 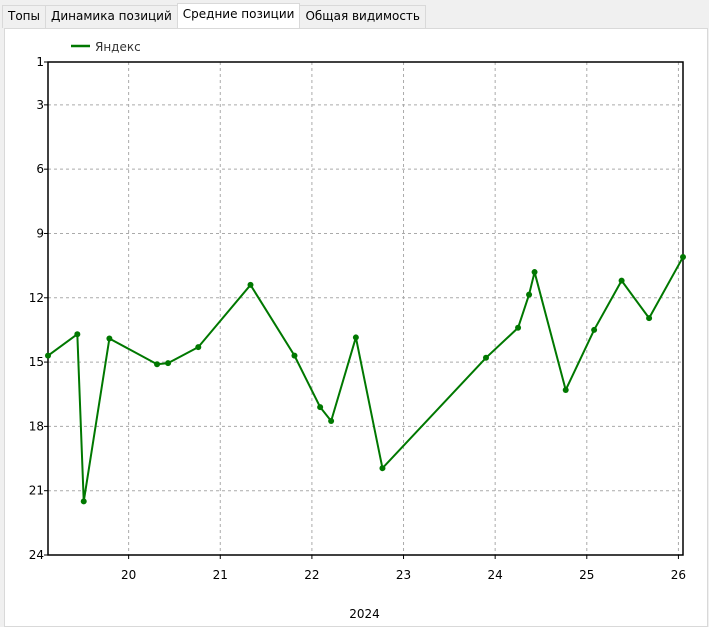 I want to click on y-tick-label: 24, so click(x=36, y=555).